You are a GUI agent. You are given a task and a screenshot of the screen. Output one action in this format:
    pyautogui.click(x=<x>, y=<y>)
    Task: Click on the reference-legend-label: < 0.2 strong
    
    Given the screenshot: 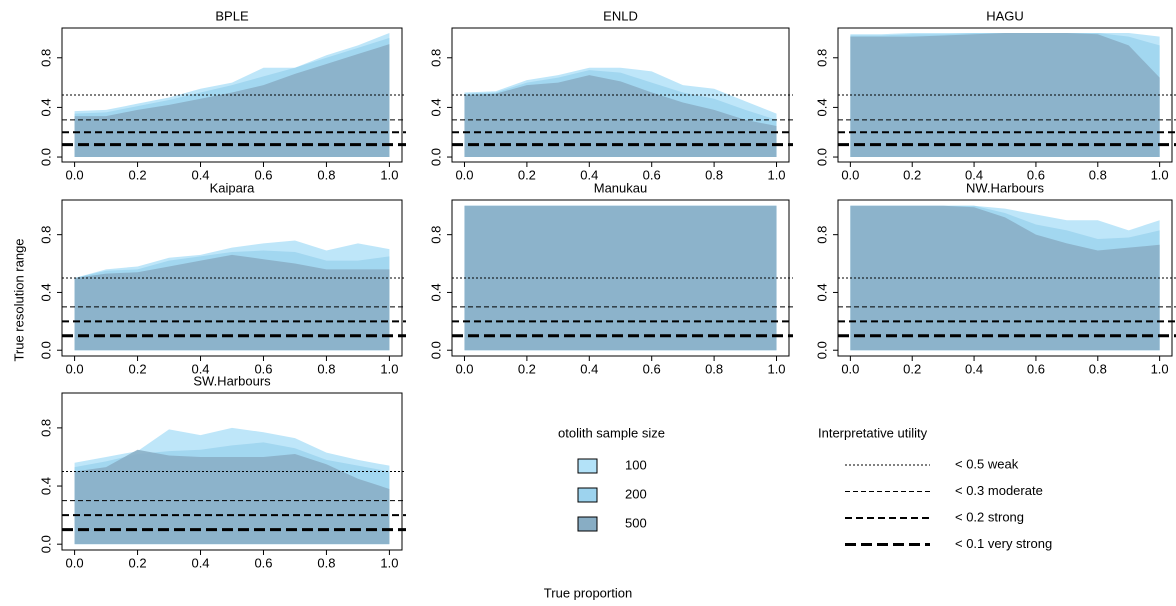 What is the action you would take?
    pyautogui.click(x=989, y=516)
    